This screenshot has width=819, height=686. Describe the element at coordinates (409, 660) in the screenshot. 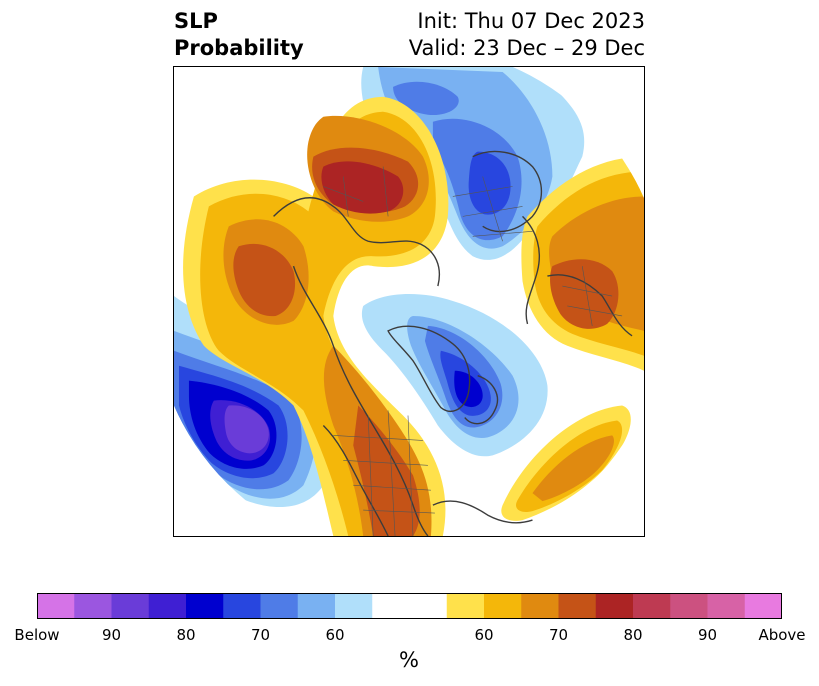

I see `colorbar-unit: %` at that location.